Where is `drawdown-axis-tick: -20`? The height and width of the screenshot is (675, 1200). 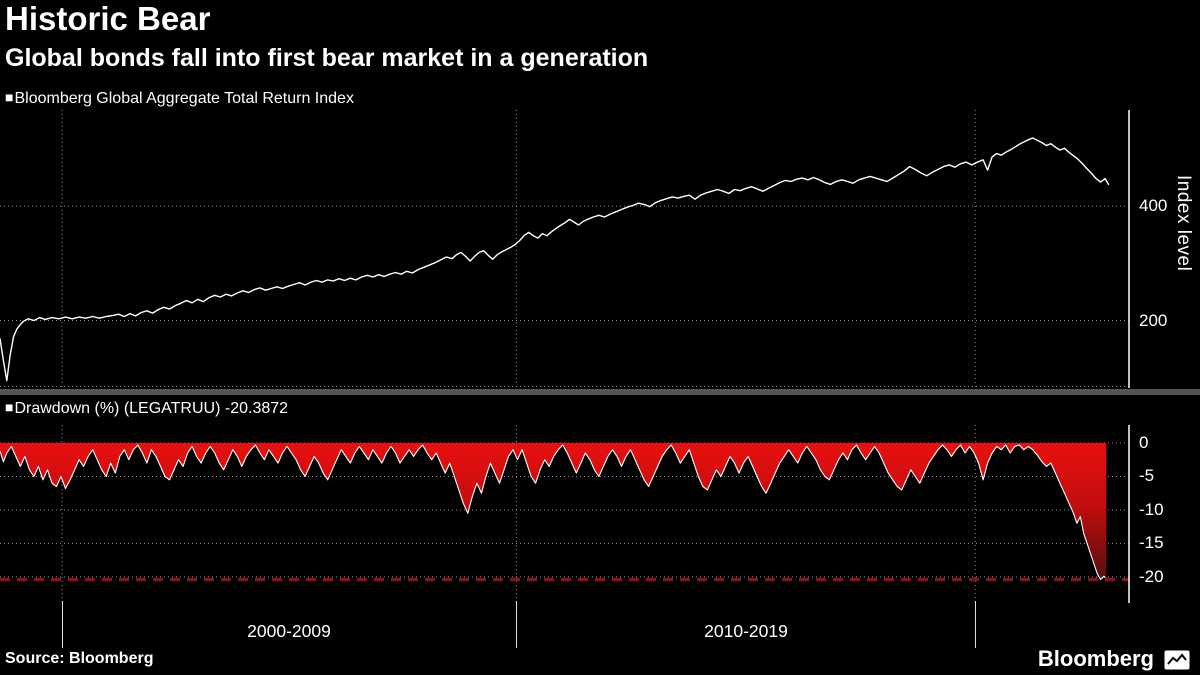 drawdown-axis-tick: -20 is located at coordinates (1151, 576).